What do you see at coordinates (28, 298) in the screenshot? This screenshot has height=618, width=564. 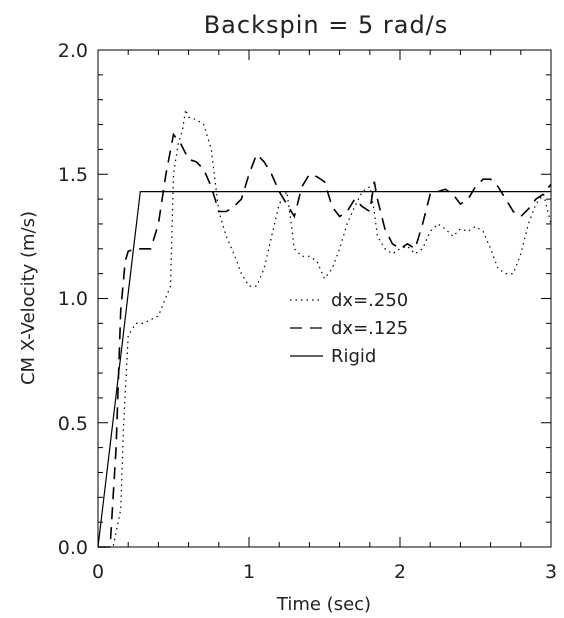 I see `y-axis-label: CM X-Velocity (m/s)` at bounding box center [28, 298].